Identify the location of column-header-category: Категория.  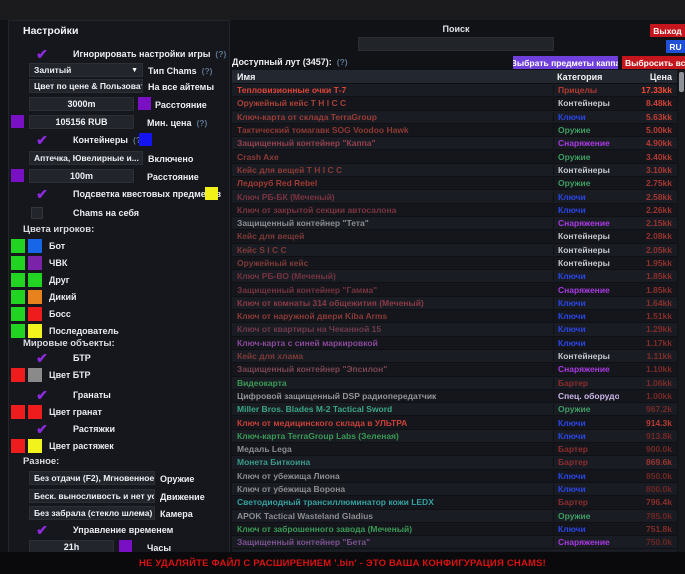
(580, 76).